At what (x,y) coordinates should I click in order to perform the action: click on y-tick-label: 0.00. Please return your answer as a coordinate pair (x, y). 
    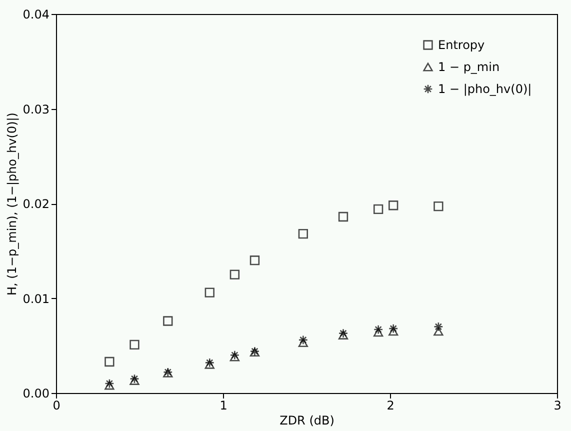
    Looking at the image, I should click on (36, 393).